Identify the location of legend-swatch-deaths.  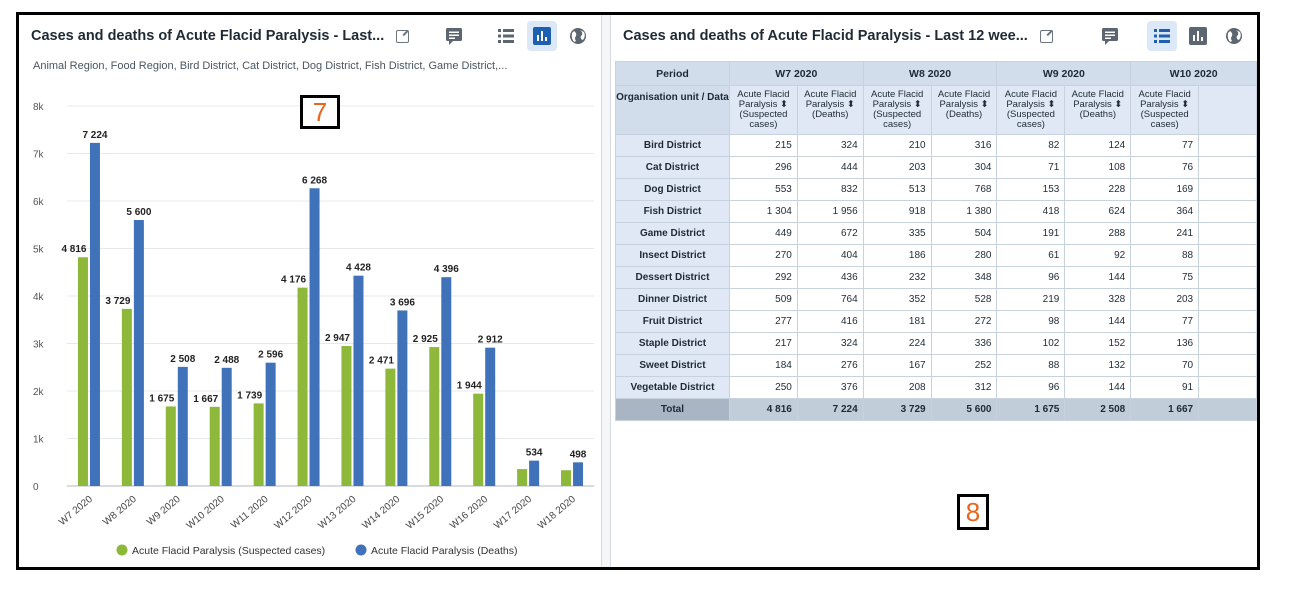
(361, 550).